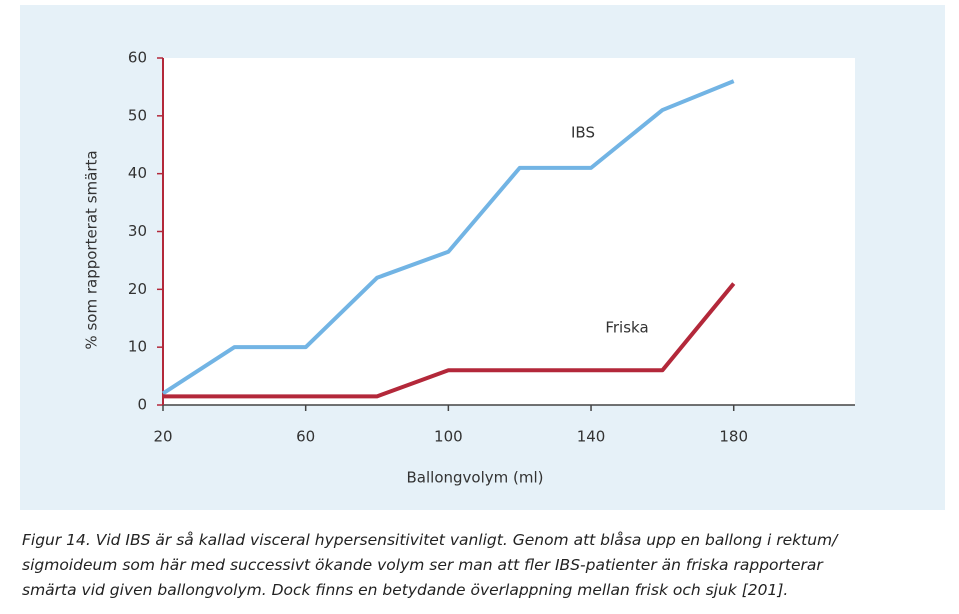 The width and height of the screenshot is (959, 614). Describe the element at coordinates (137, 58) in the screenshot. I see `y-tick-label: 60` at that location.